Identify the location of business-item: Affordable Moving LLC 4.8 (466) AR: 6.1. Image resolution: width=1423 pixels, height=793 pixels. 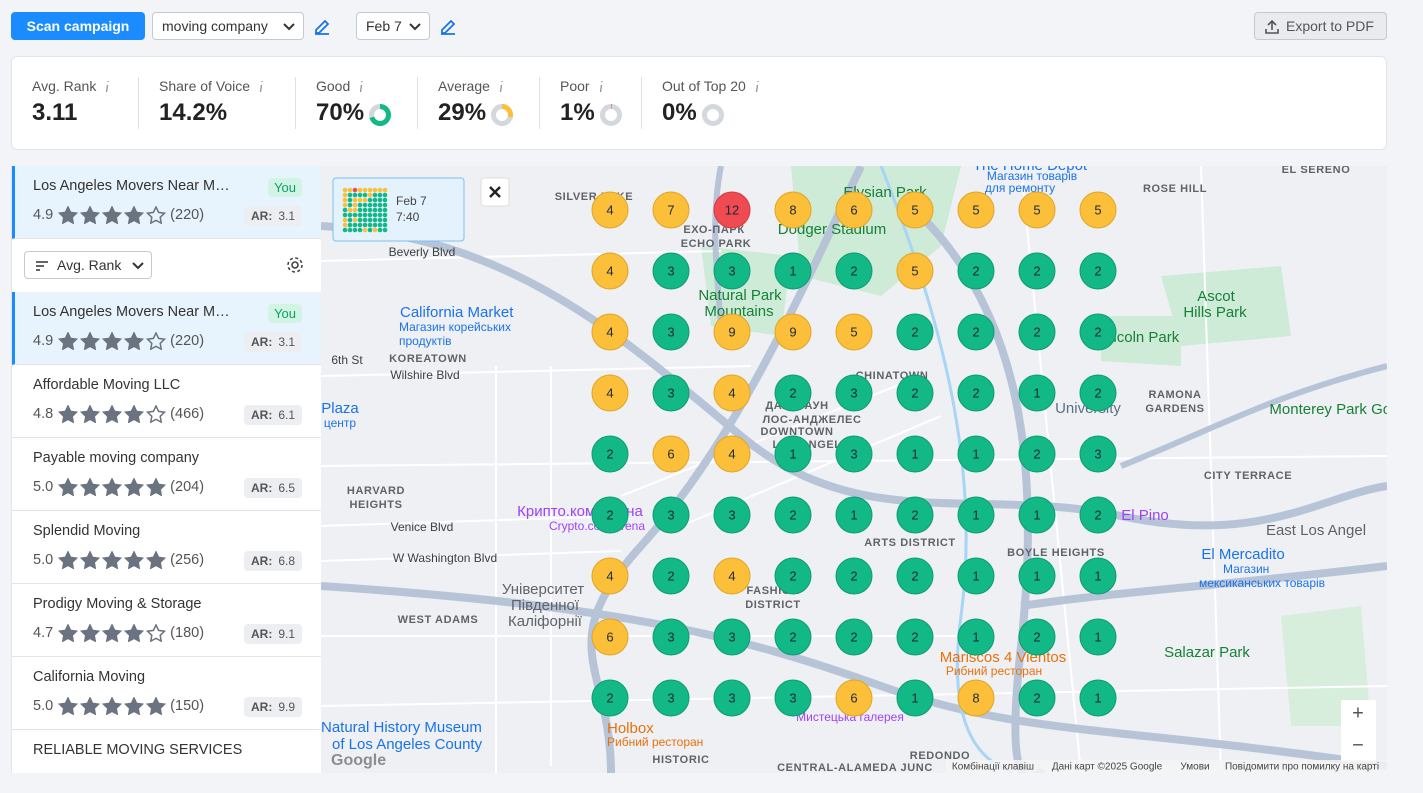
(166, 401).